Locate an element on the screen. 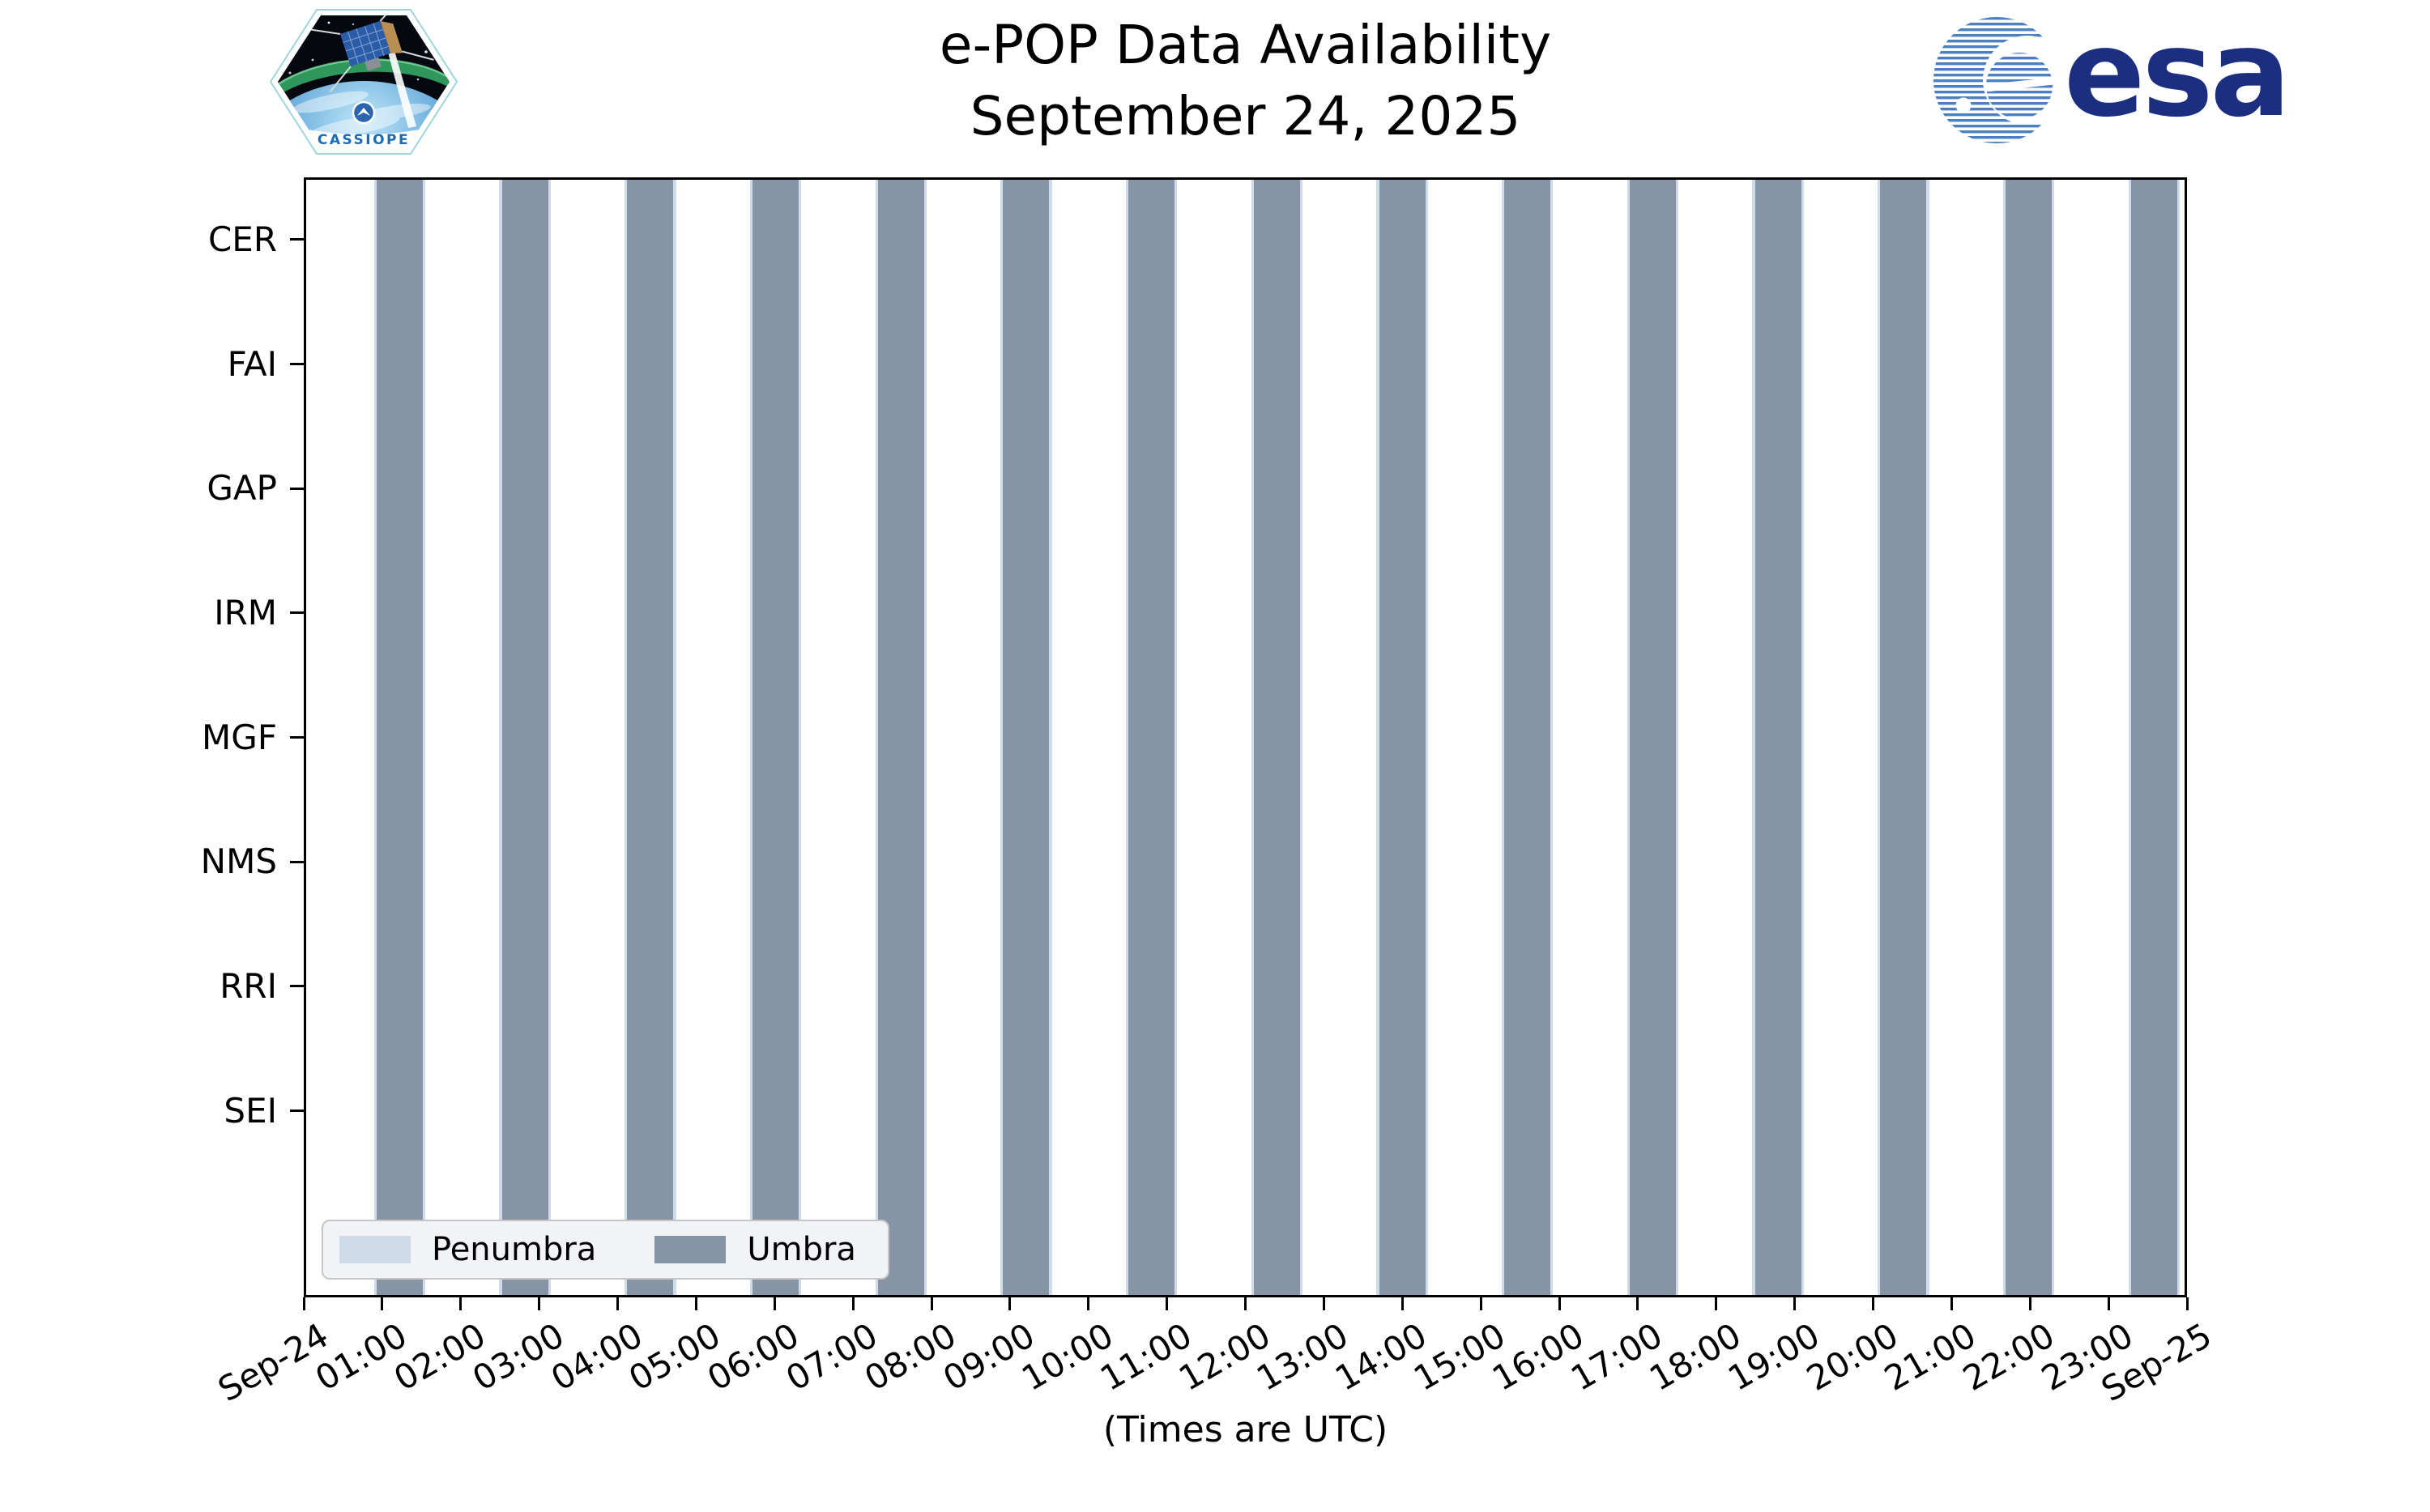 Image resolution: width=2430 pixels, height=1512 pixels. y-tick-label-sei: SEI is located at coordinates (250, 1110).